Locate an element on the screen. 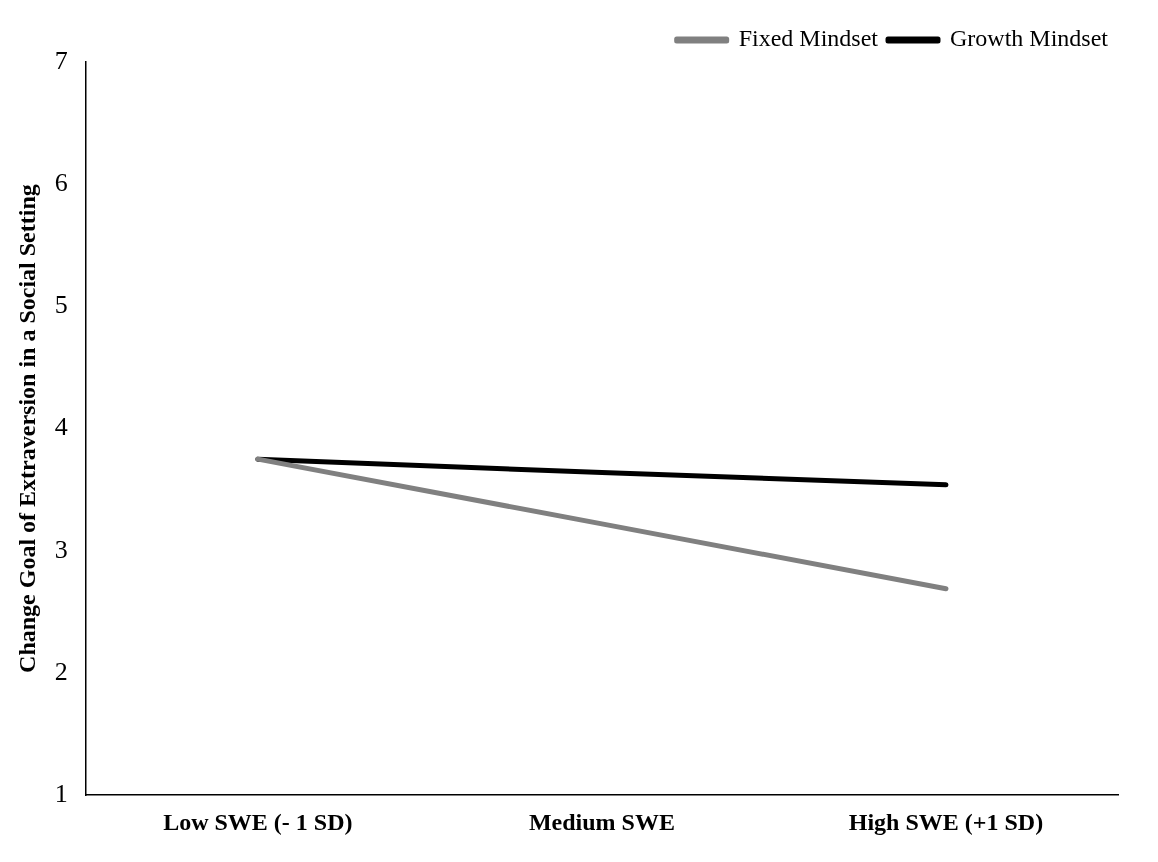 This screenshot has height=862, width=1158. x-tick-label: High SWE (+1 SD) is located at coordinates (946, 821).